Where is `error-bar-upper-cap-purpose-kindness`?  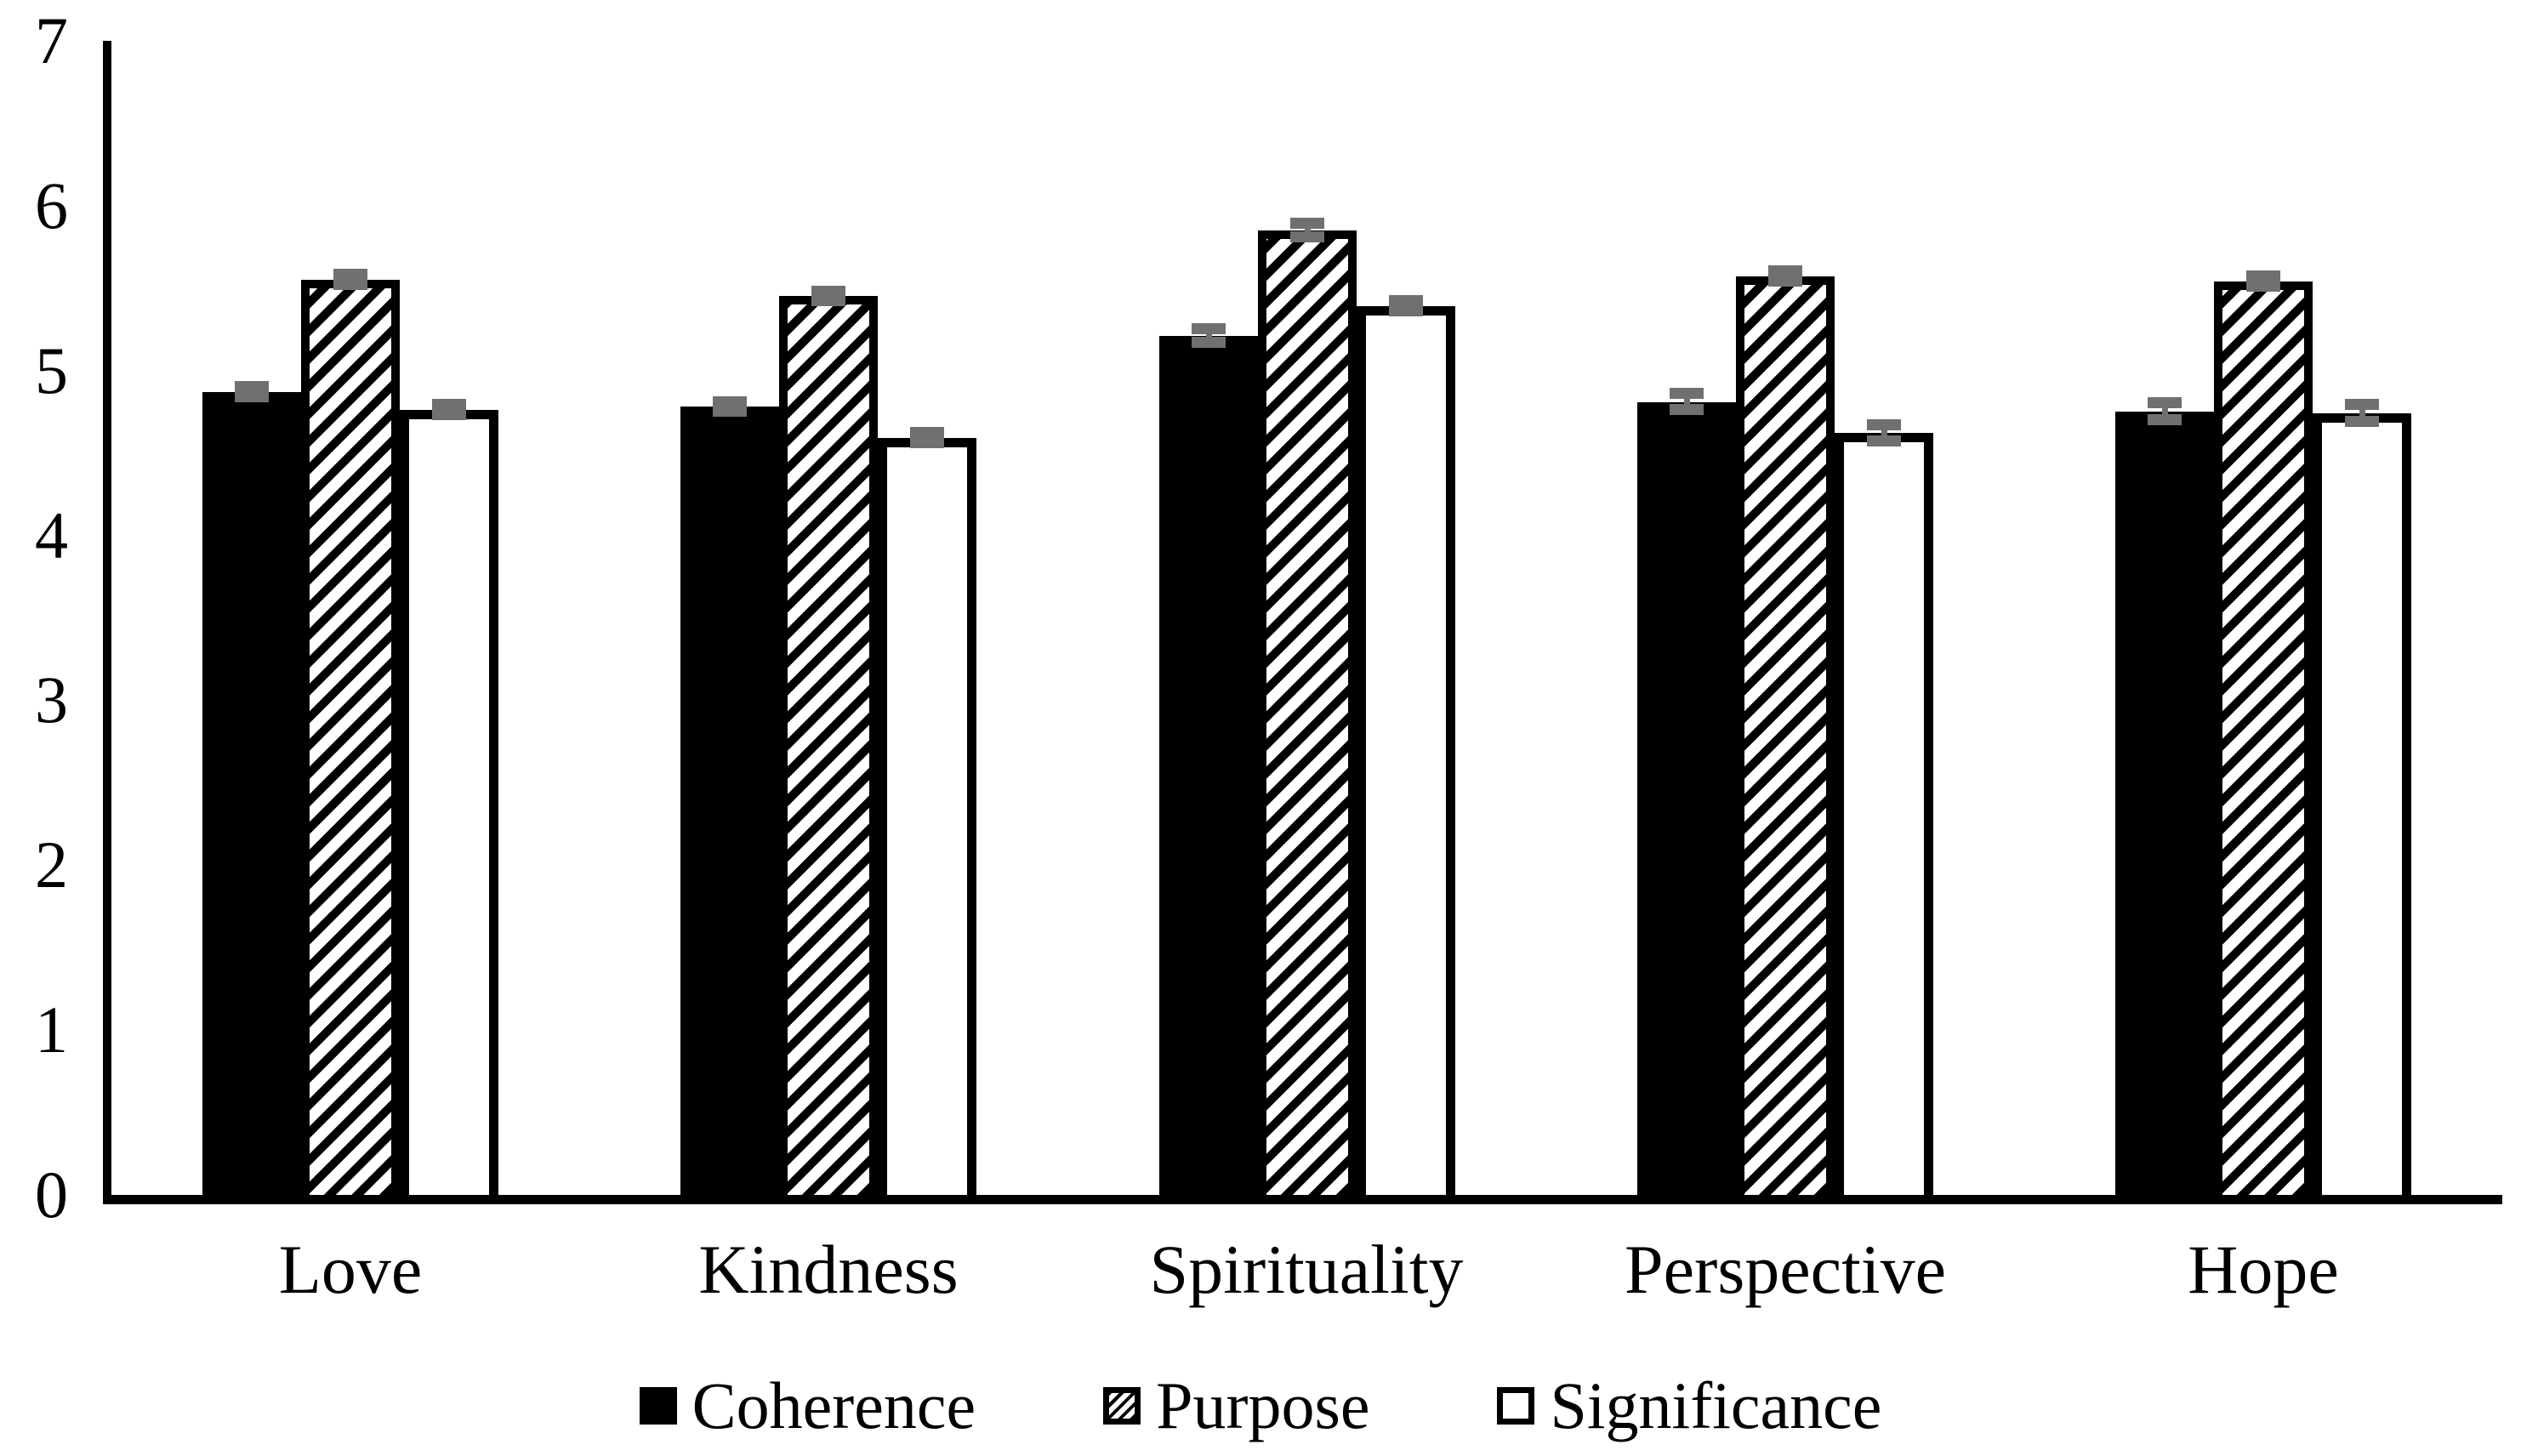
error-bar-upper-cap-purpose-kindness is located at coordinates (828, 291).